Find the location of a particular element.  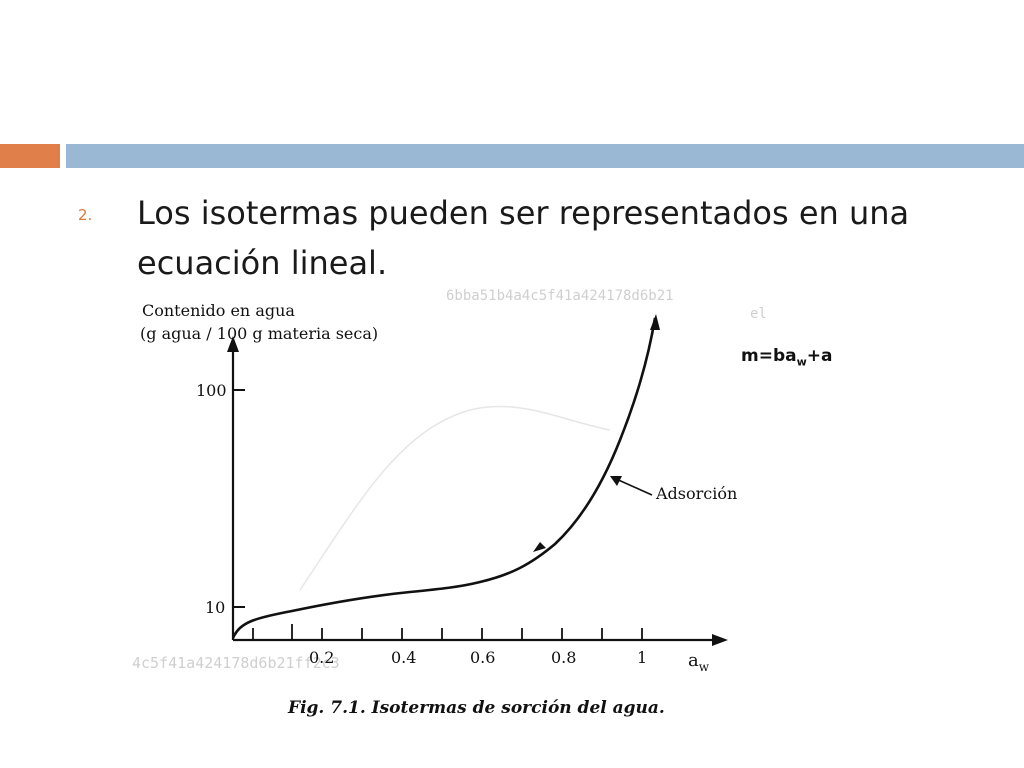

equation-subscript: w is located at coordinates (801, 362).